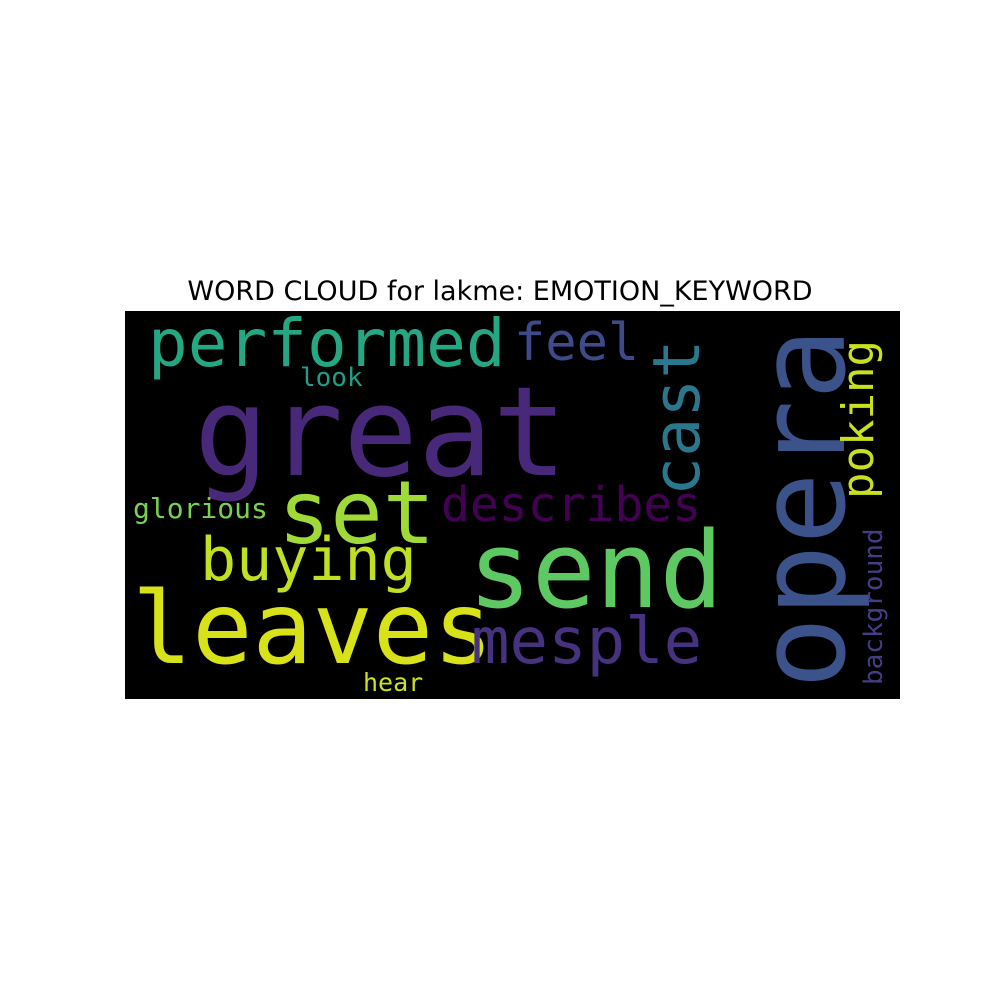 This screenshot has height=1000, width=1000. Describe the element at coordinates (677, 417) in the screenshot. I see `word-cast: cast` at that location.